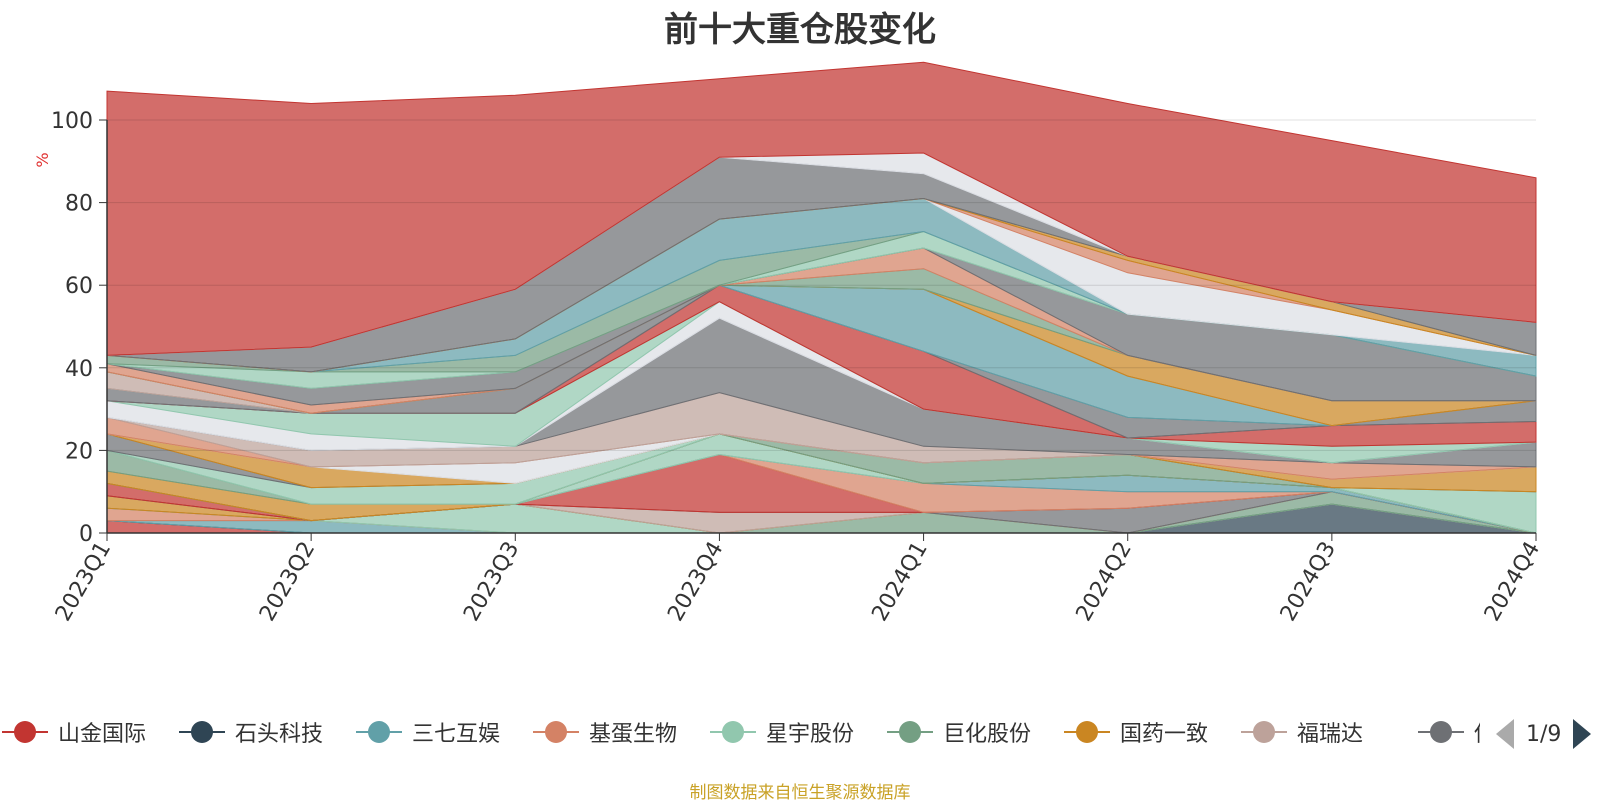  I want to click on legend-item: 星宇股份, so click(781, 732).